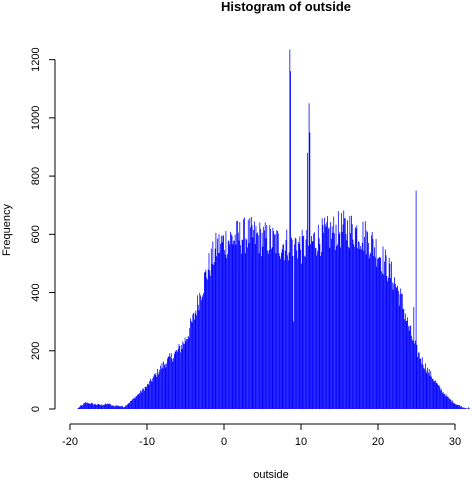 The width and height of the screenshot is (473, 482). Describe the element at coordinates (270, 475) in the screenshot. I see `x-axis-label: outside` at that location.